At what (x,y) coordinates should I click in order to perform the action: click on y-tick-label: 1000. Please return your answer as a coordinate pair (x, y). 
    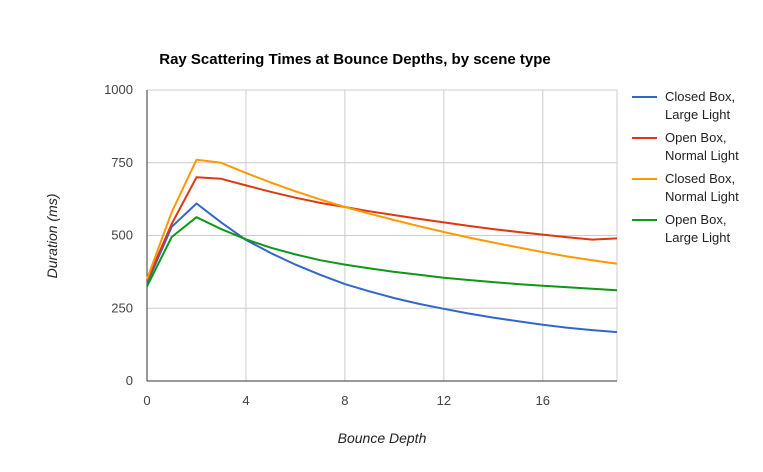
    Looking at the image, I should click on (118, 89).